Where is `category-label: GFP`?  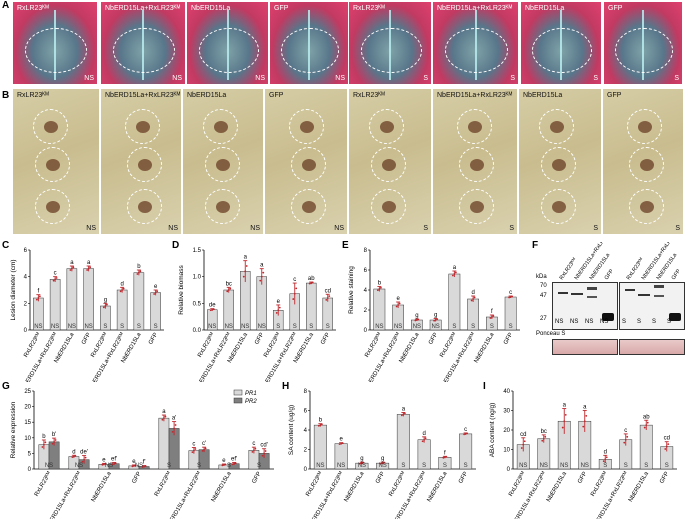
category-label: GFP is located at coordinates (259, 339).